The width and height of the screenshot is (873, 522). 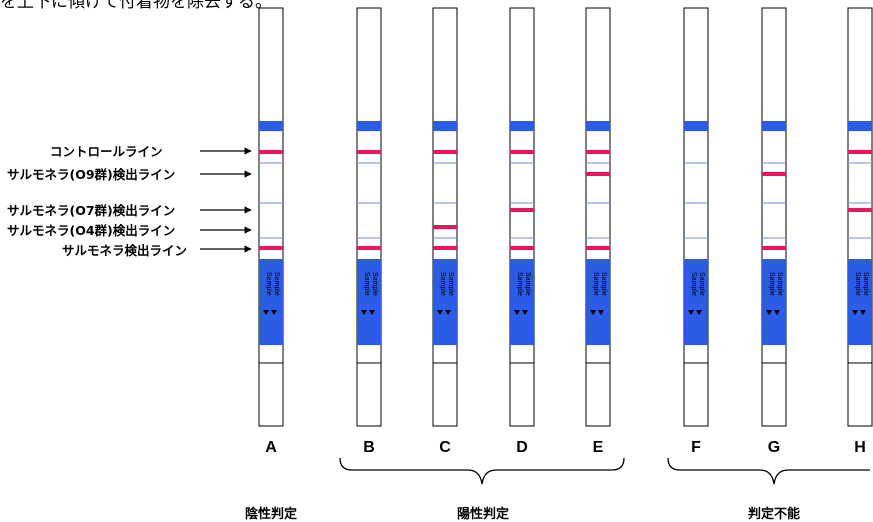 What do you see at coordinates (91, 230) in the screenshot?
I see `label-o4-line: サルモネラ(O4群)検出ライン` at bounding box center [91, 230].